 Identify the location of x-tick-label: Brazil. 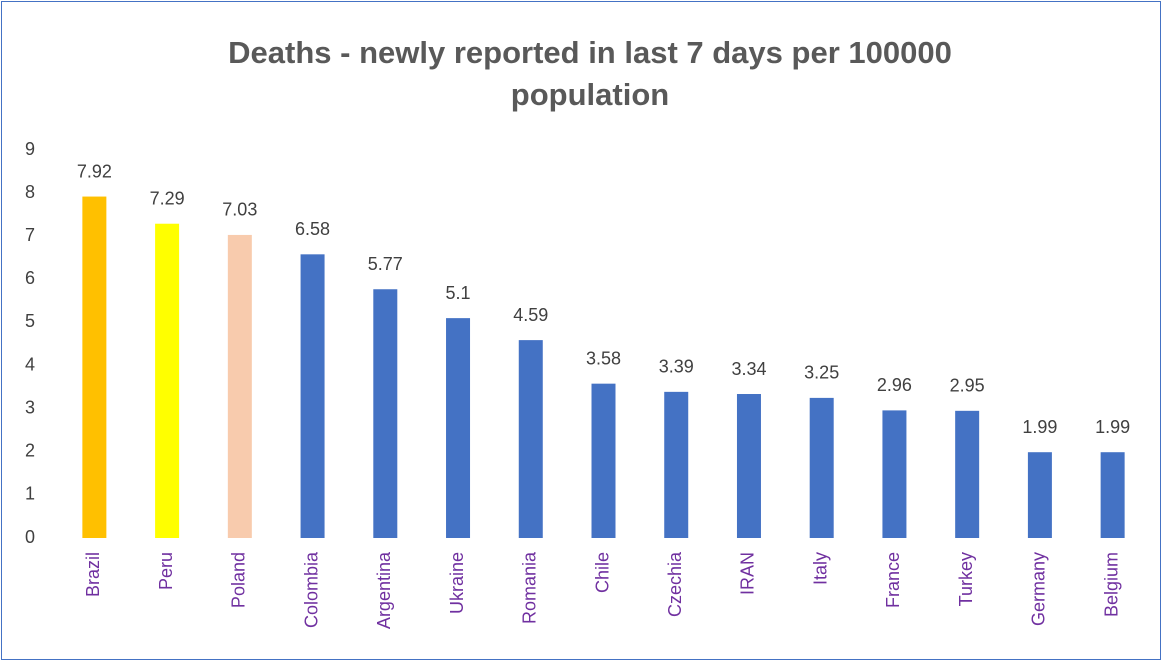
(93, 574).